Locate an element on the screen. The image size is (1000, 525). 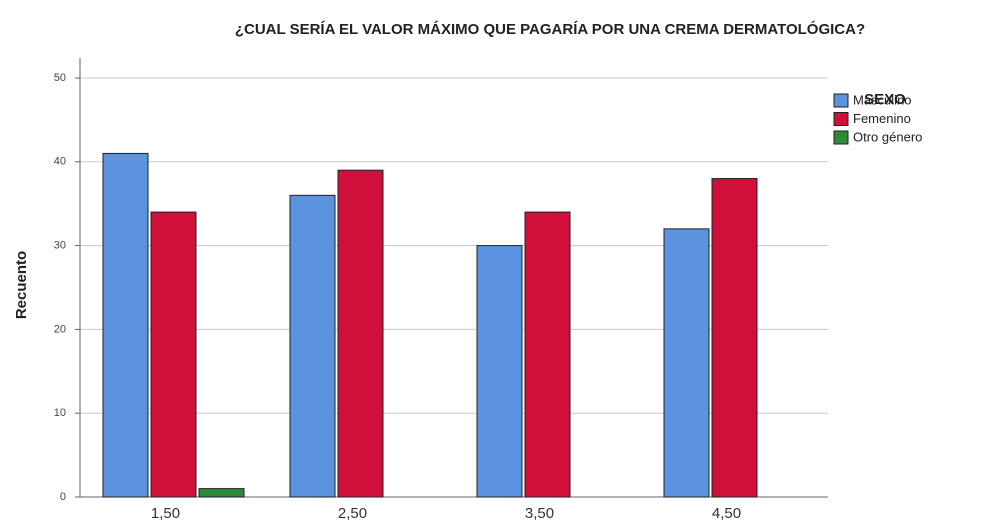
legend-label: Masculino is located at coordinates (882, 99).